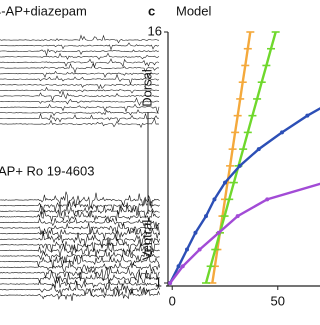 This screenshot has height=325, width=320. What do you see at coordinates (146, 88) in the screenshot?
I see `y-axis-label: Dorsal` at bounding box center [146, 88].